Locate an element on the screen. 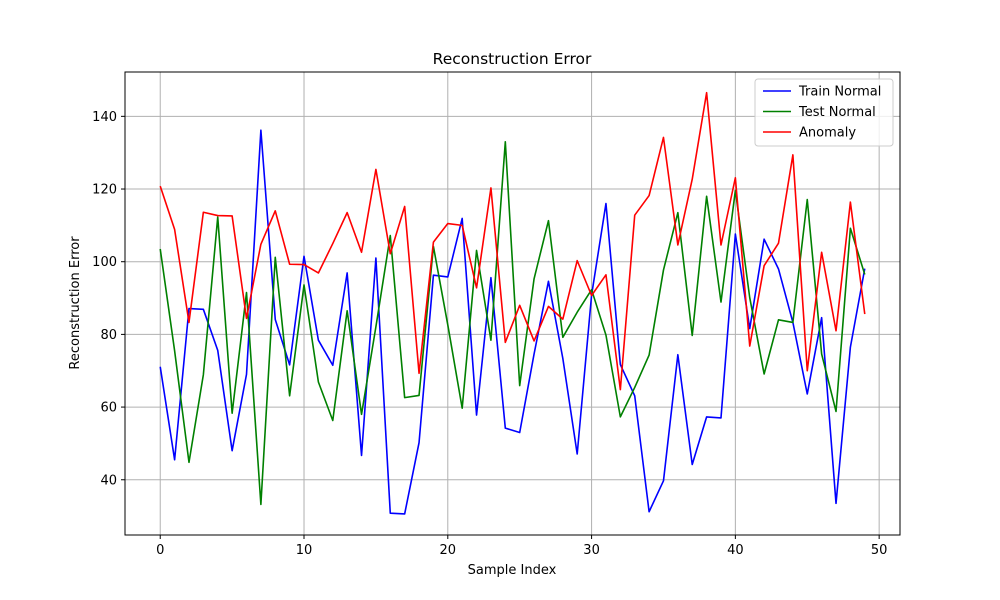  legend: Train Normal Test Normal Anomaly is located at coordinates (824, 112).